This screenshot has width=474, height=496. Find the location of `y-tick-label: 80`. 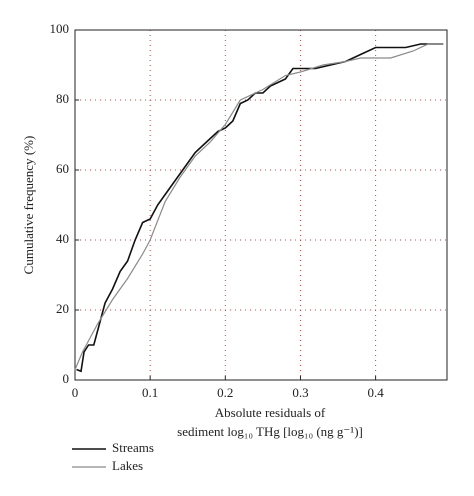

y-tick-label: 80 is located at coordinates (62, 98).